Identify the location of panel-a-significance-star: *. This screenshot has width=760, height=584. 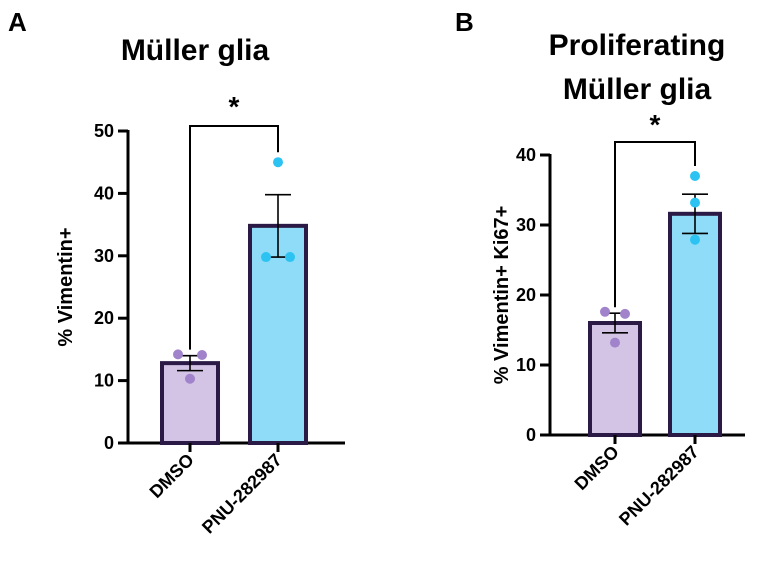
(234, 106).